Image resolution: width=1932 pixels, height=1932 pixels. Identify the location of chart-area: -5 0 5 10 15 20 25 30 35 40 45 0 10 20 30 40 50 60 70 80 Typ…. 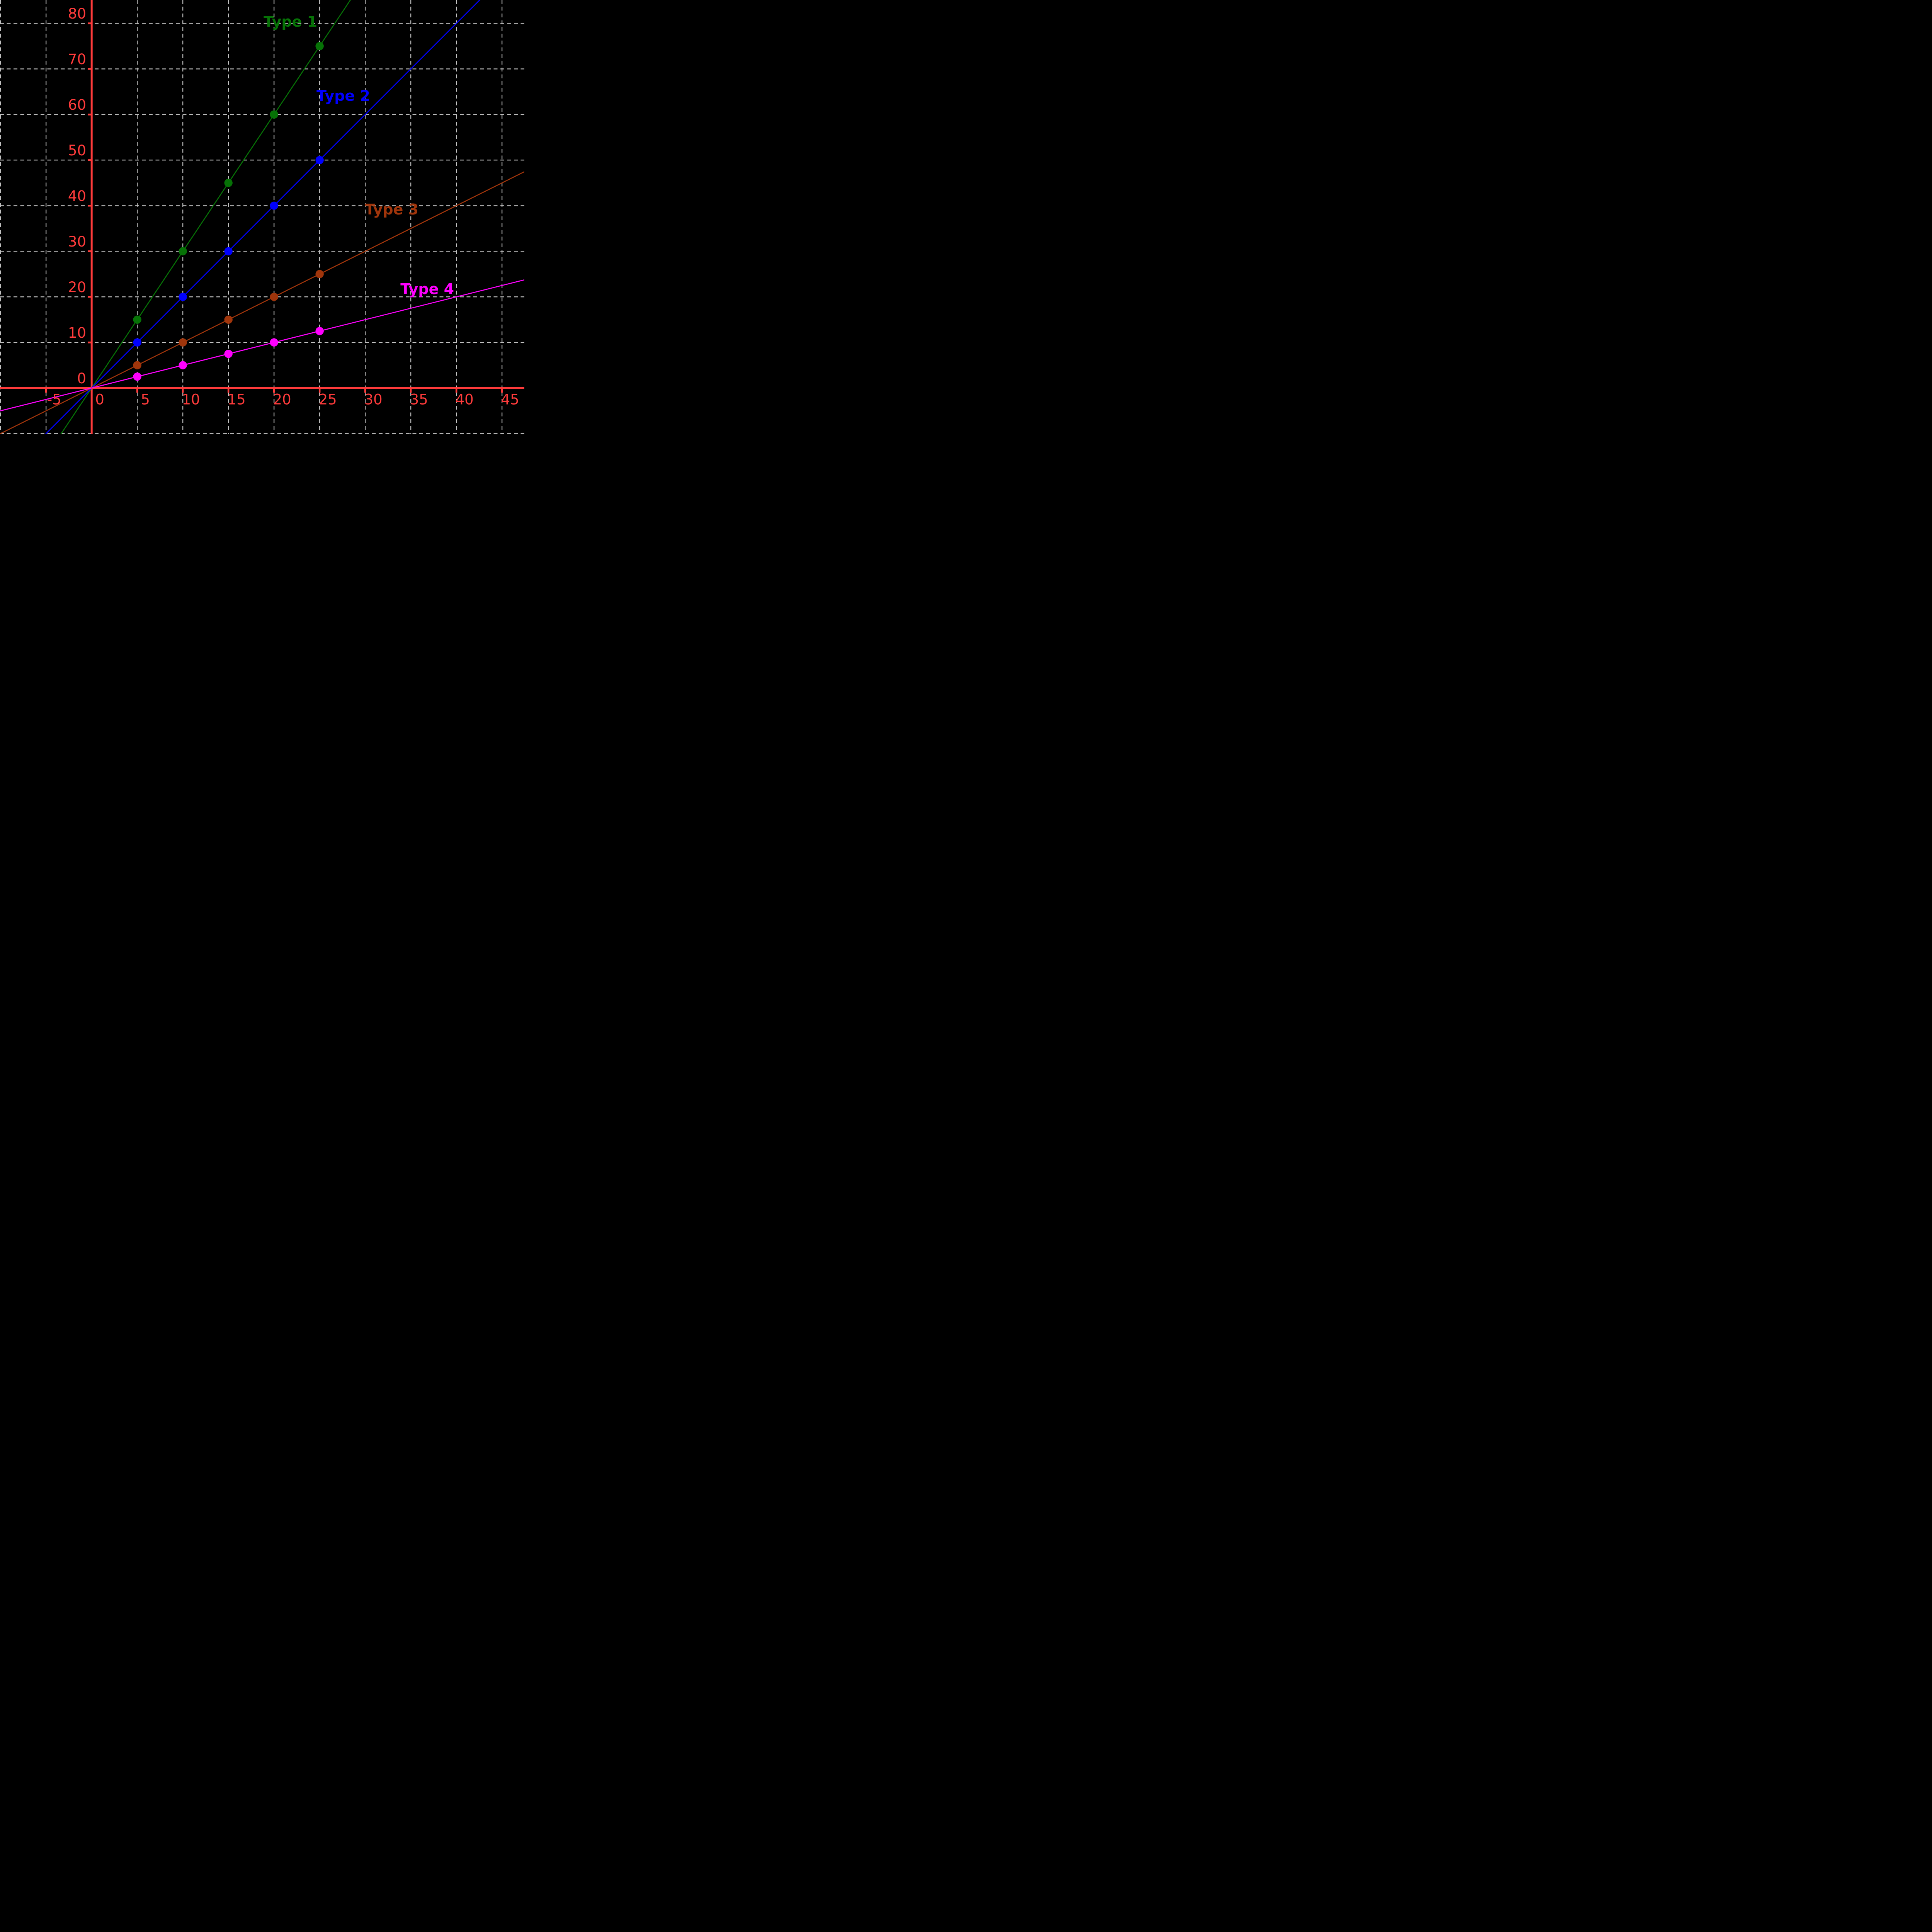
(262, 217).